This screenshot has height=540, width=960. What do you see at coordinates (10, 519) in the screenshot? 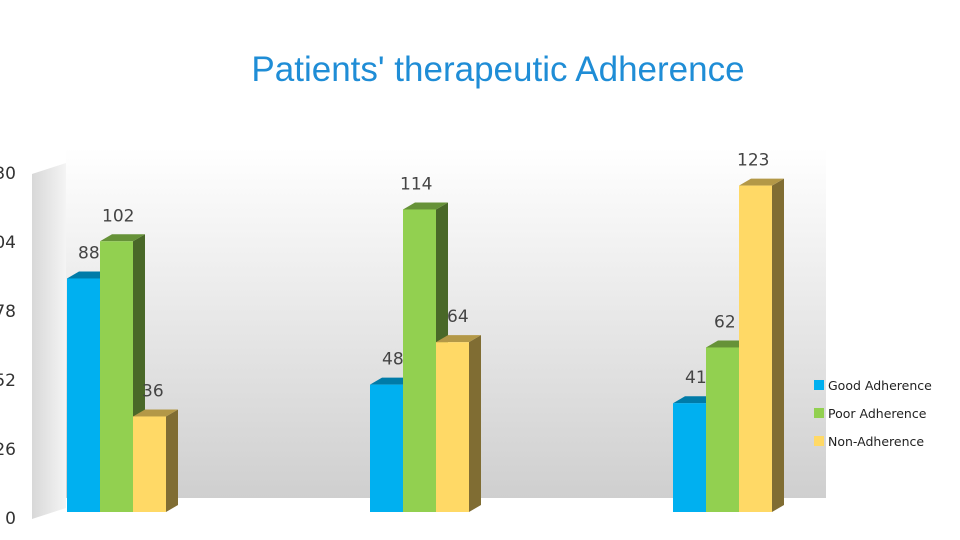
I see `y-tick-label: 0` at bounding box center [10, 519].